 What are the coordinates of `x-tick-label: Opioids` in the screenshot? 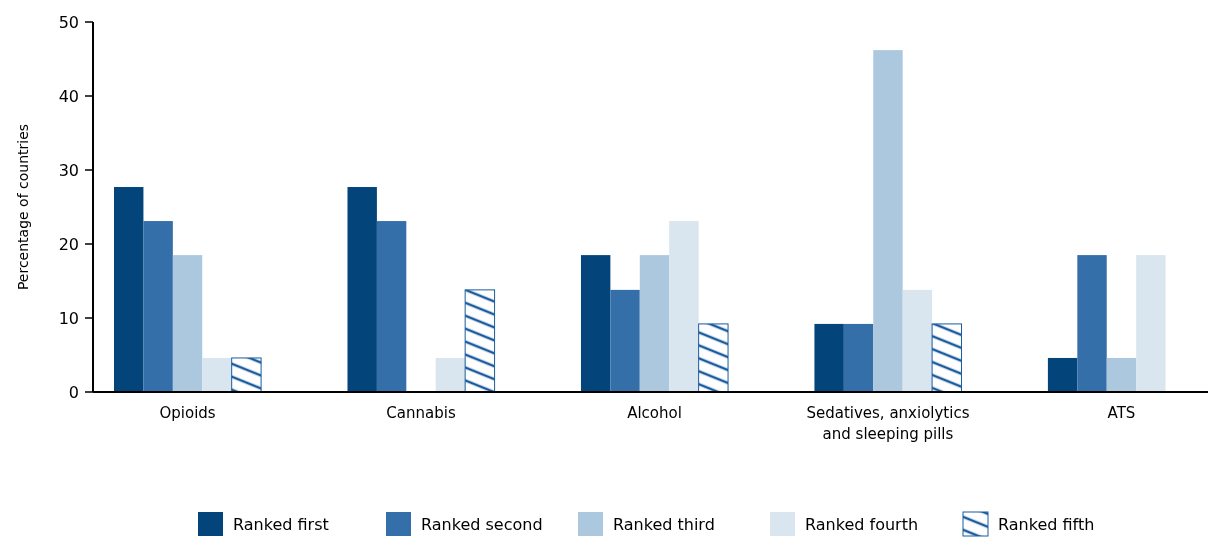 It's located at (187, 413).